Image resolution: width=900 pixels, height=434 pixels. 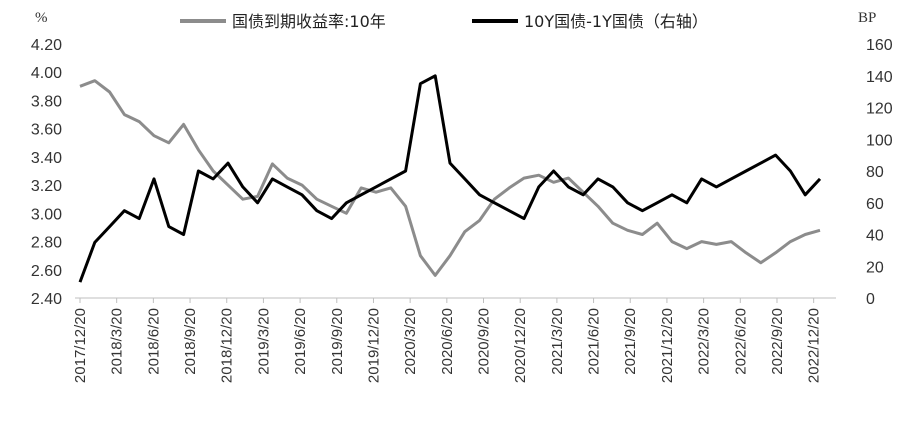 What do you see at coordinates (46, 158) in the screenshot?
I see `left-tick-label: 3.40` at bounding box center [46, 158].